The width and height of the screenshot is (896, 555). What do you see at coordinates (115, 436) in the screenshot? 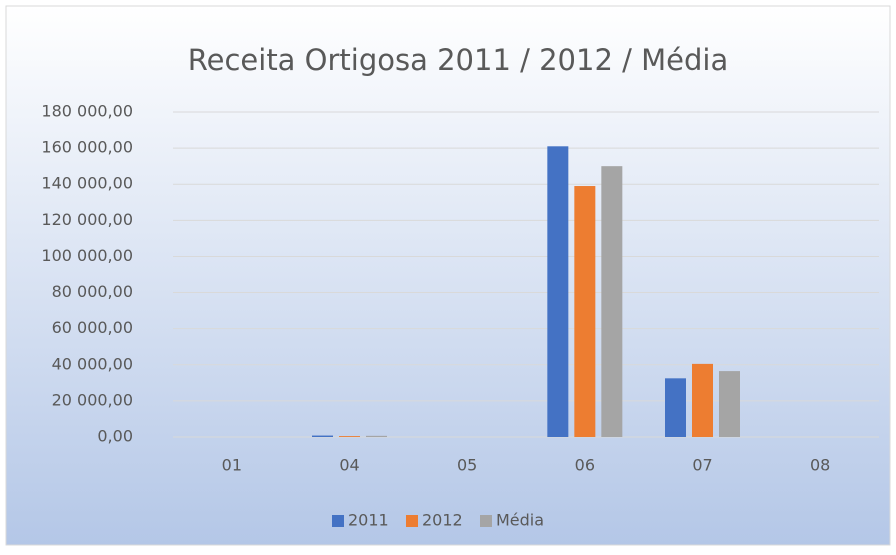
I see `y-tick-label: 0,00` at bounding box center [115, 436].